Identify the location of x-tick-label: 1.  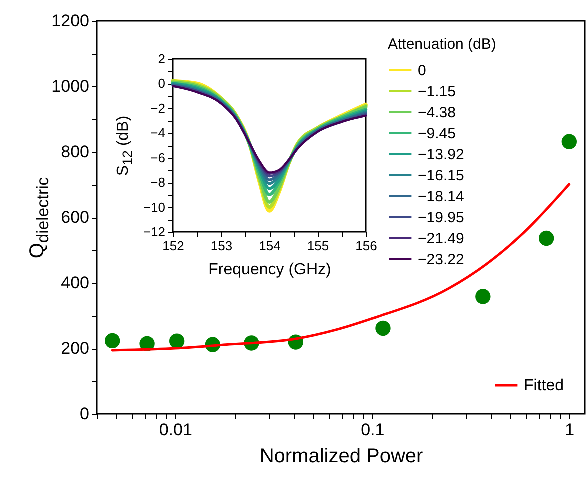
(570, 430).